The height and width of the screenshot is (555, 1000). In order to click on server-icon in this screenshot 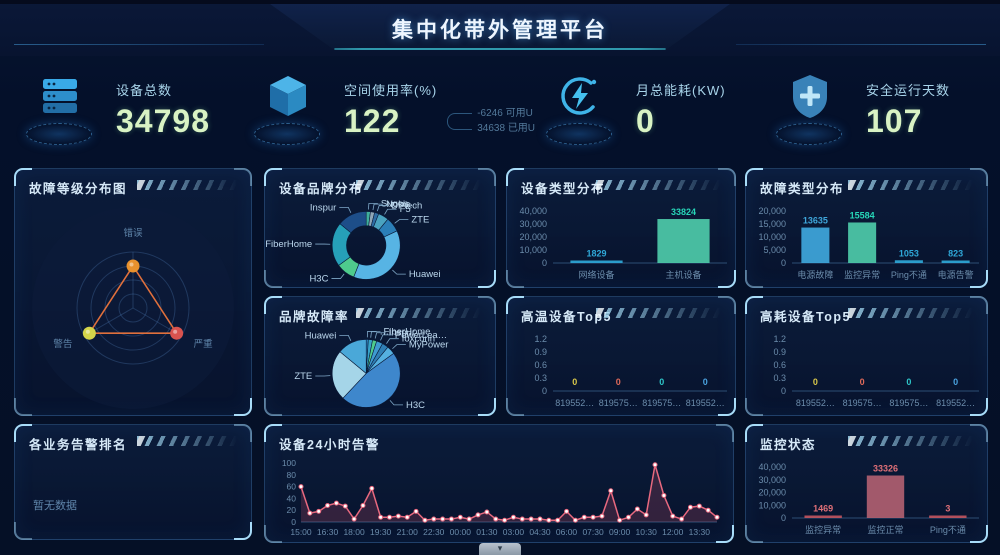, I will do `click(60, 96)`.